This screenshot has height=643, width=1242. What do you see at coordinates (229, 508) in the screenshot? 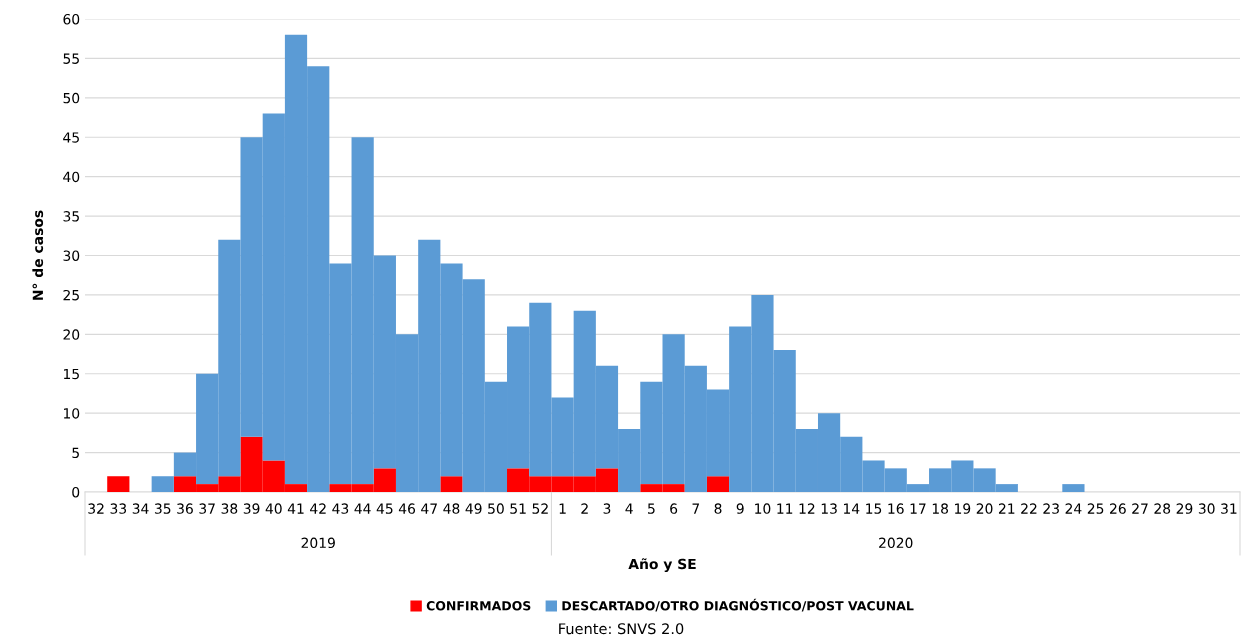
I see `x-tick-label: 38` at bounding box center [229, 508].